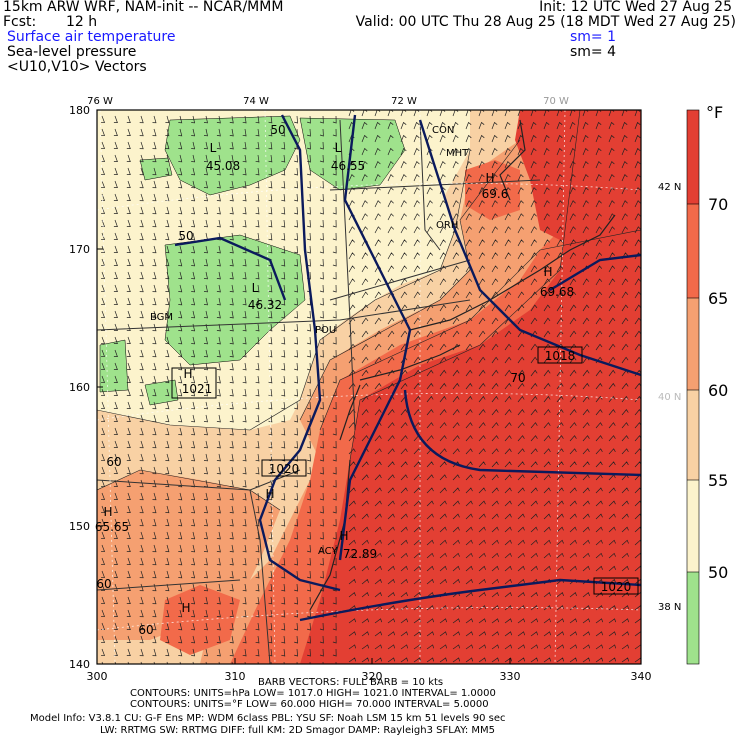 The image size is (740, 740). I want to click on station-label: BGM, so click(161, 317).